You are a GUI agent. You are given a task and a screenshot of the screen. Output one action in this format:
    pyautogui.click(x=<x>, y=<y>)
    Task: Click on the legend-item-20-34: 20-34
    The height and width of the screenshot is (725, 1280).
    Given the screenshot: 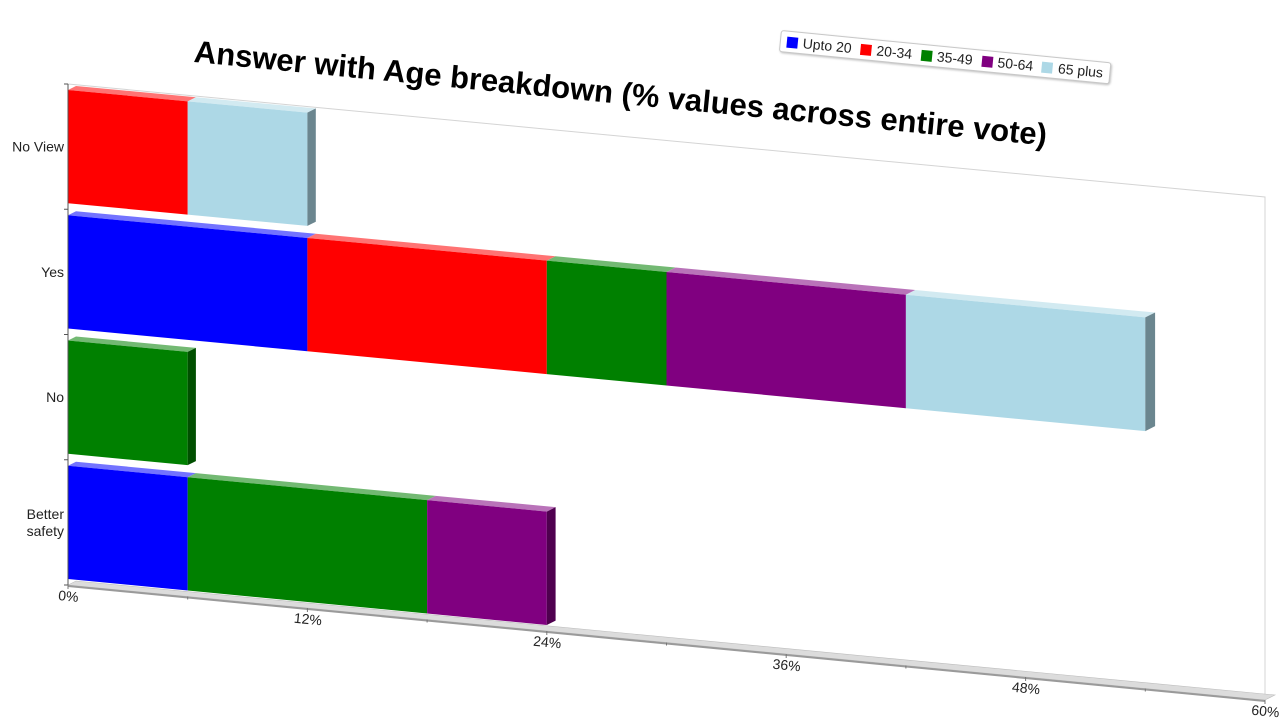 What is the action you would take?
    pyautogui.click(x=886, y=51)
    